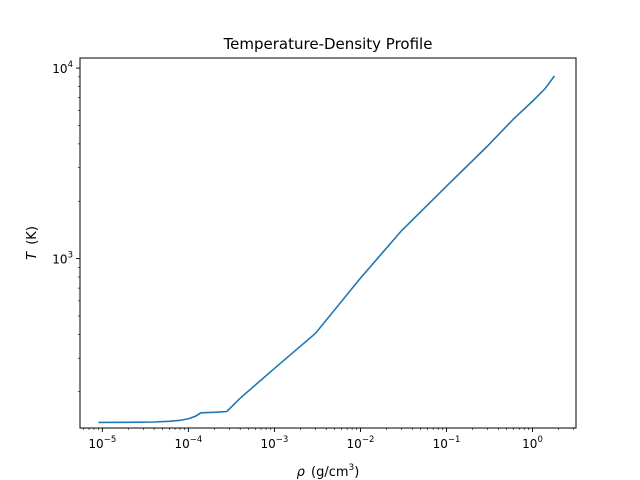  I want to click on y-tick-label-0: 10³, so click(62, 259).